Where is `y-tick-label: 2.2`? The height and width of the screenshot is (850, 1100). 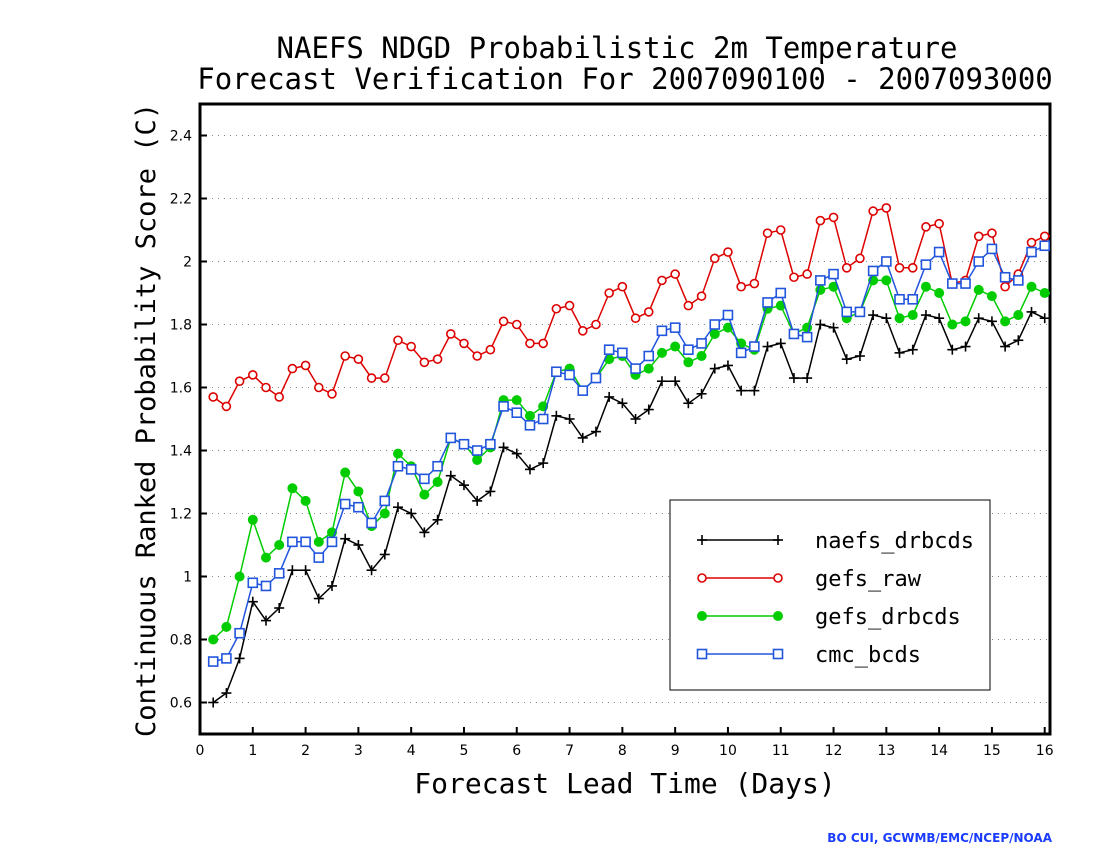 y-tick-label: 2.2 is located at coordinates (181, 200).